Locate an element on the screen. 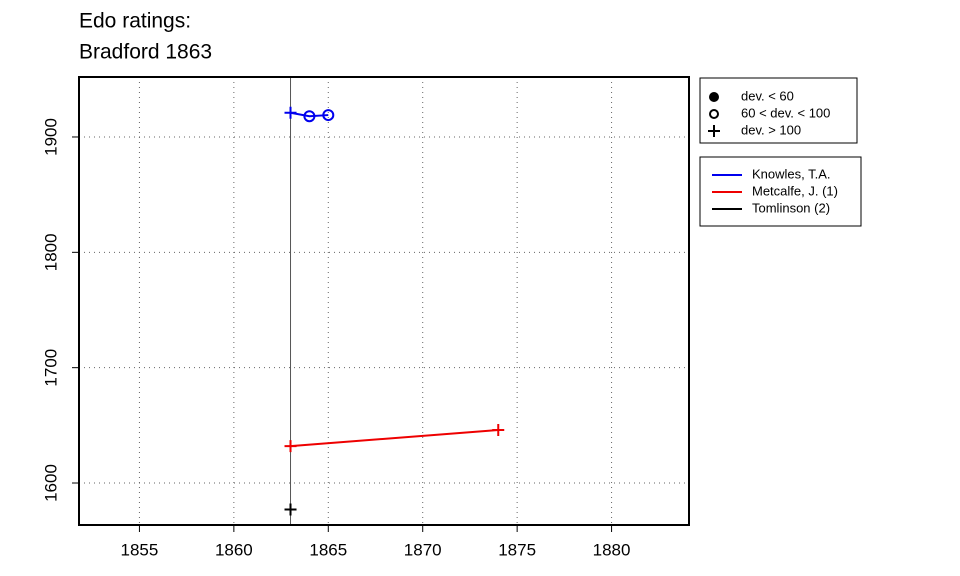  x-tick-label: 1870 is located at coordinates (423, 549).